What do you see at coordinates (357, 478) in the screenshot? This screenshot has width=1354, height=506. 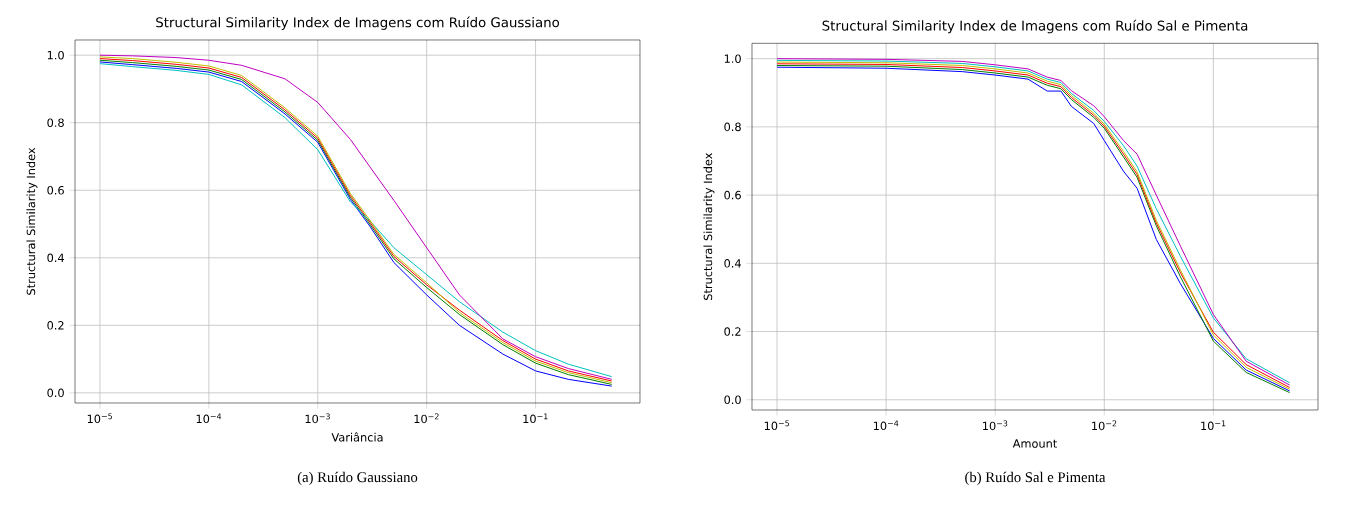 I see `text: (a) Ruído Gaussiano` at bounding box center [357, 478].